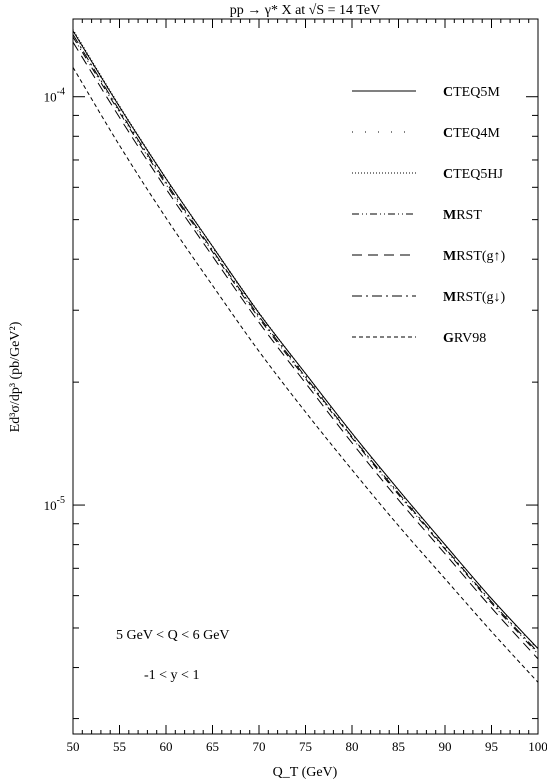  What do you see at coordinates (305, 772) in the screenshot?
I see `x-axis-label: Q_T (GeV)` at bounding box center [305, 772].